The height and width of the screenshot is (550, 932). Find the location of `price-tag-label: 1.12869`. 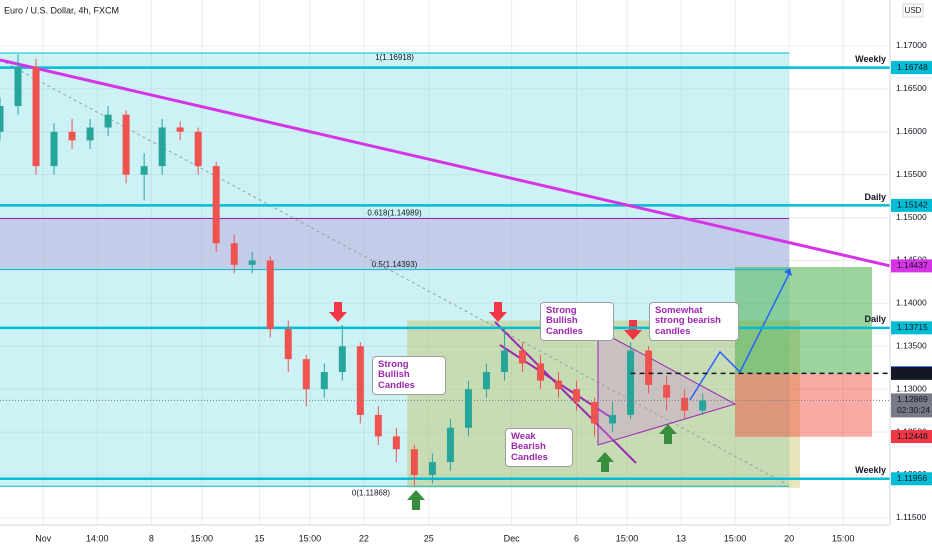

price-tag-label: 1.12869 is located at coordinates (912, 399).